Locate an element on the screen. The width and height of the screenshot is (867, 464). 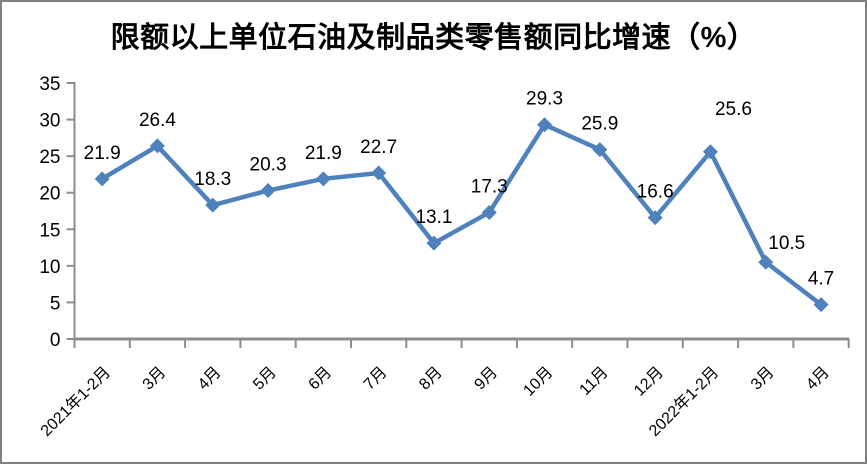
x-axis-label: 10月 is located at coordinates (538, 382).